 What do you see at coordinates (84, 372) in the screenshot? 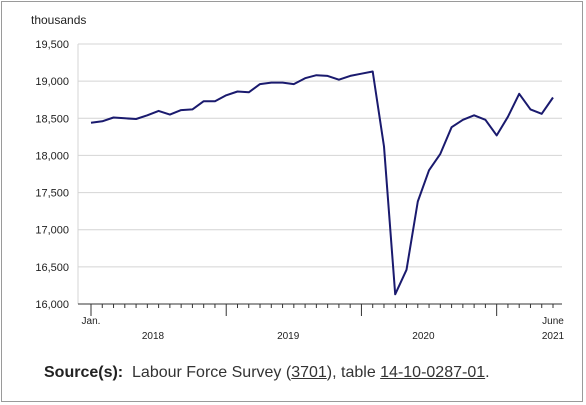
I see `source-label: Source(s):` at bounding box center [84, 372].